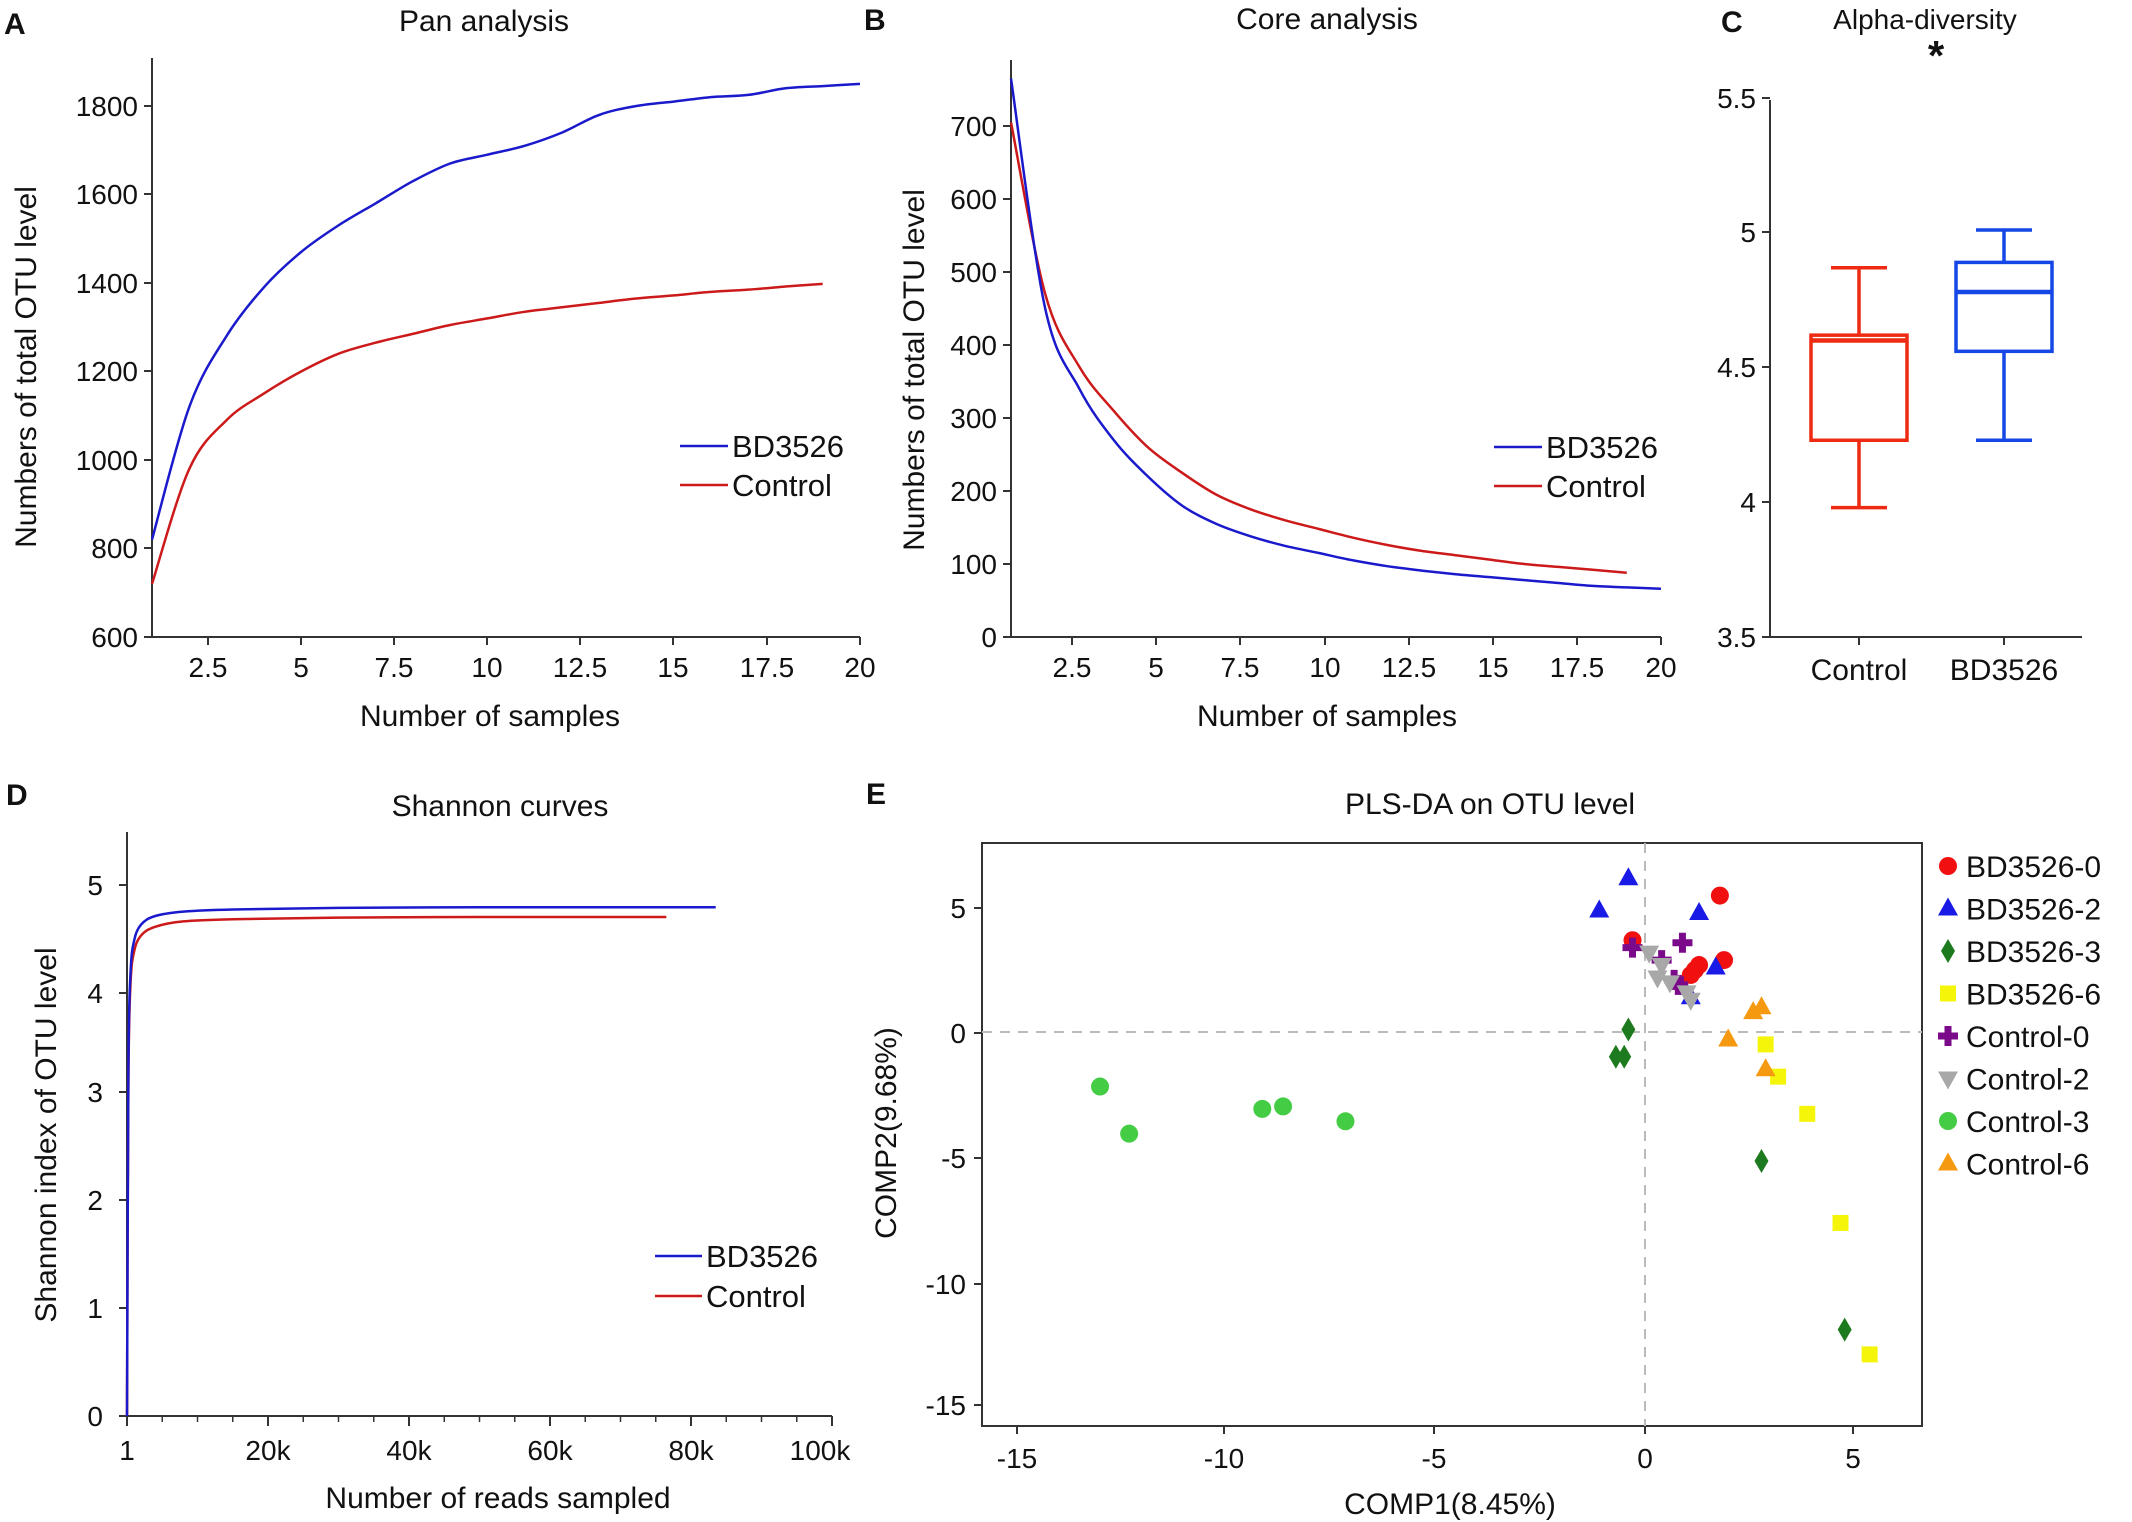 Image resolution: width=2132 pixels, height=1522 pixels. What do you see at coordinates (1450, 1504) in the screenshot?
I see `panel-e-x-label: COMP1(8.45%)` at bounding box center [1450, 1504].